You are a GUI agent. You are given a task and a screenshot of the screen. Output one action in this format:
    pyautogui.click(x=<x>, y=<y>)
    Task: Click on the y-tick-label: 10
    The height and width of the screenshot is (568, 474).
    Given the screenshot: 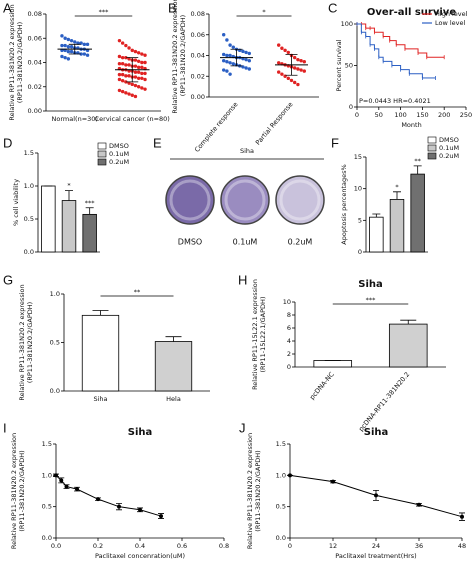 What is the action you would take?
    pyautogui.click(x=358, y=189)
    